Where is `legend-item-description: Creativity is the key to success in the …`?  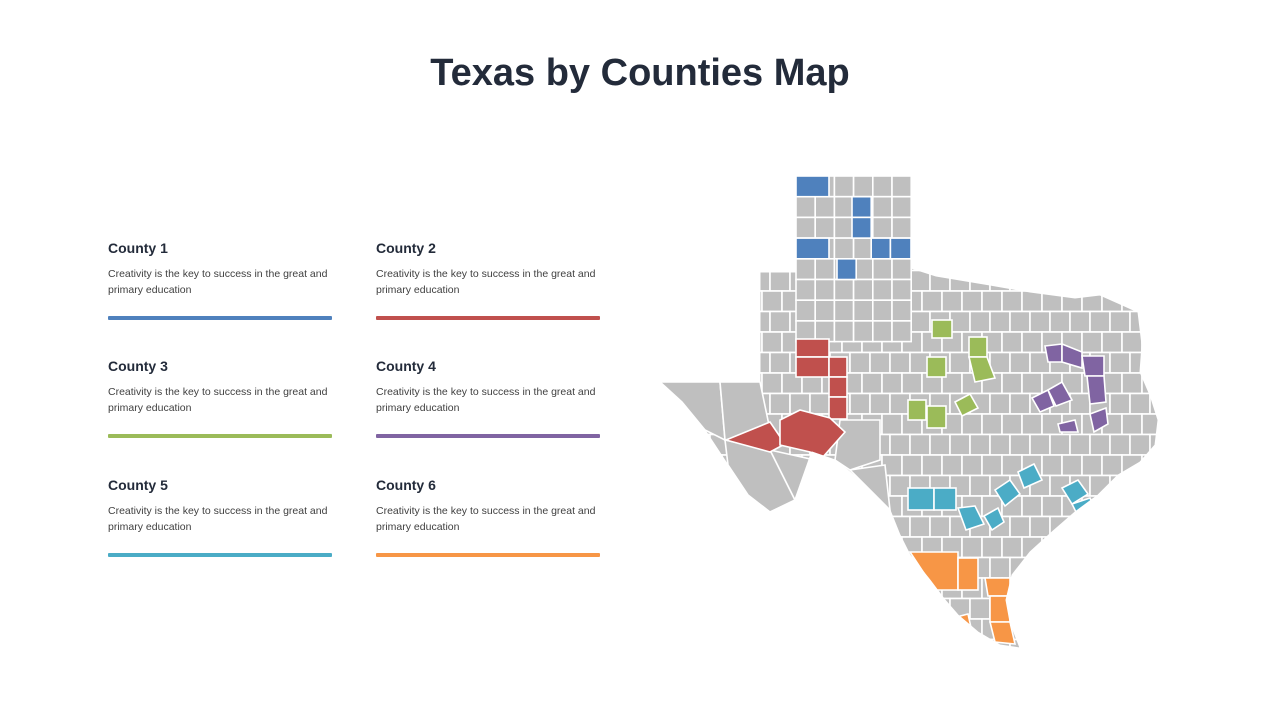 legend-item-description: Creativity is the key to success in the … is located at coordinates (218, 282).